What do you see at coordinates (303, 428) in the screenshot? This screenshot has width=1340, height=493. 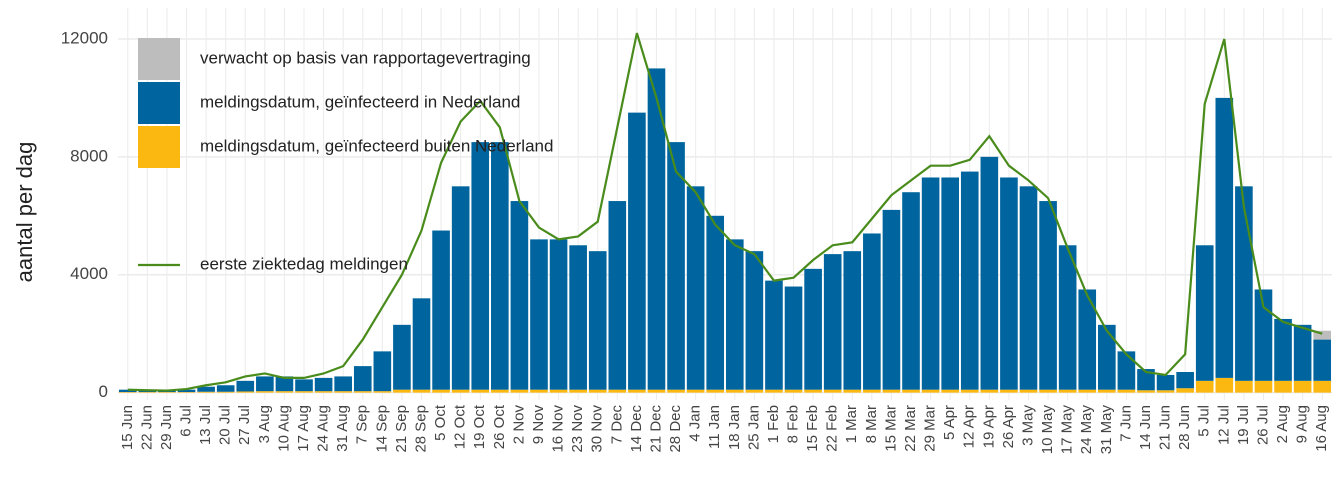 I see `x-tick-label: 17 Aug` at bounding box center [303, 428].